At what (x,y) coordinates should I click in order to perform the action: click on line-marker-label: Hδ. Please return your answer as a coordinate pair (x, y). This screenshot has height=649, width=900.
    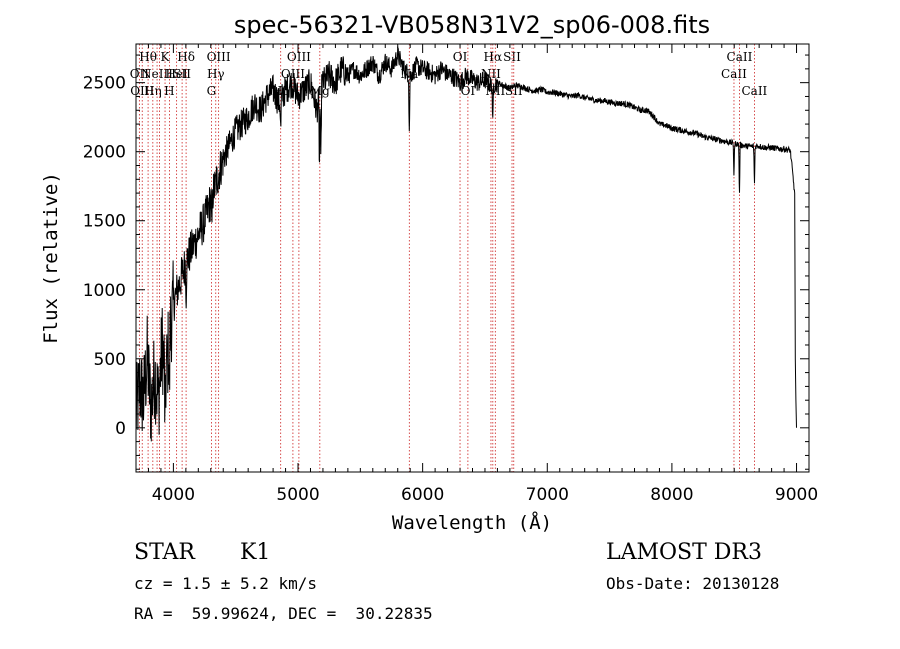
    Looking at the image, I should click on (186, 57).